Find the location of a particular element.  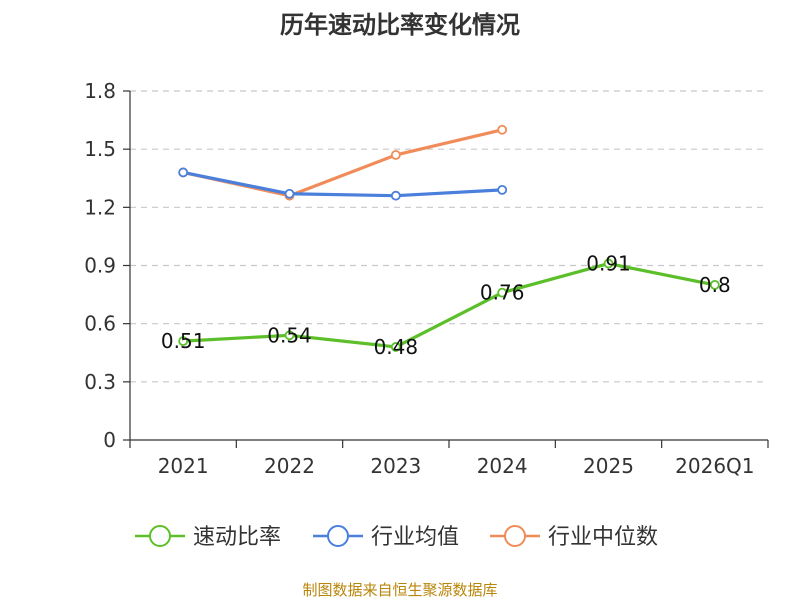

y-tick-label: 0.9 is located at coordinates (100, 266).